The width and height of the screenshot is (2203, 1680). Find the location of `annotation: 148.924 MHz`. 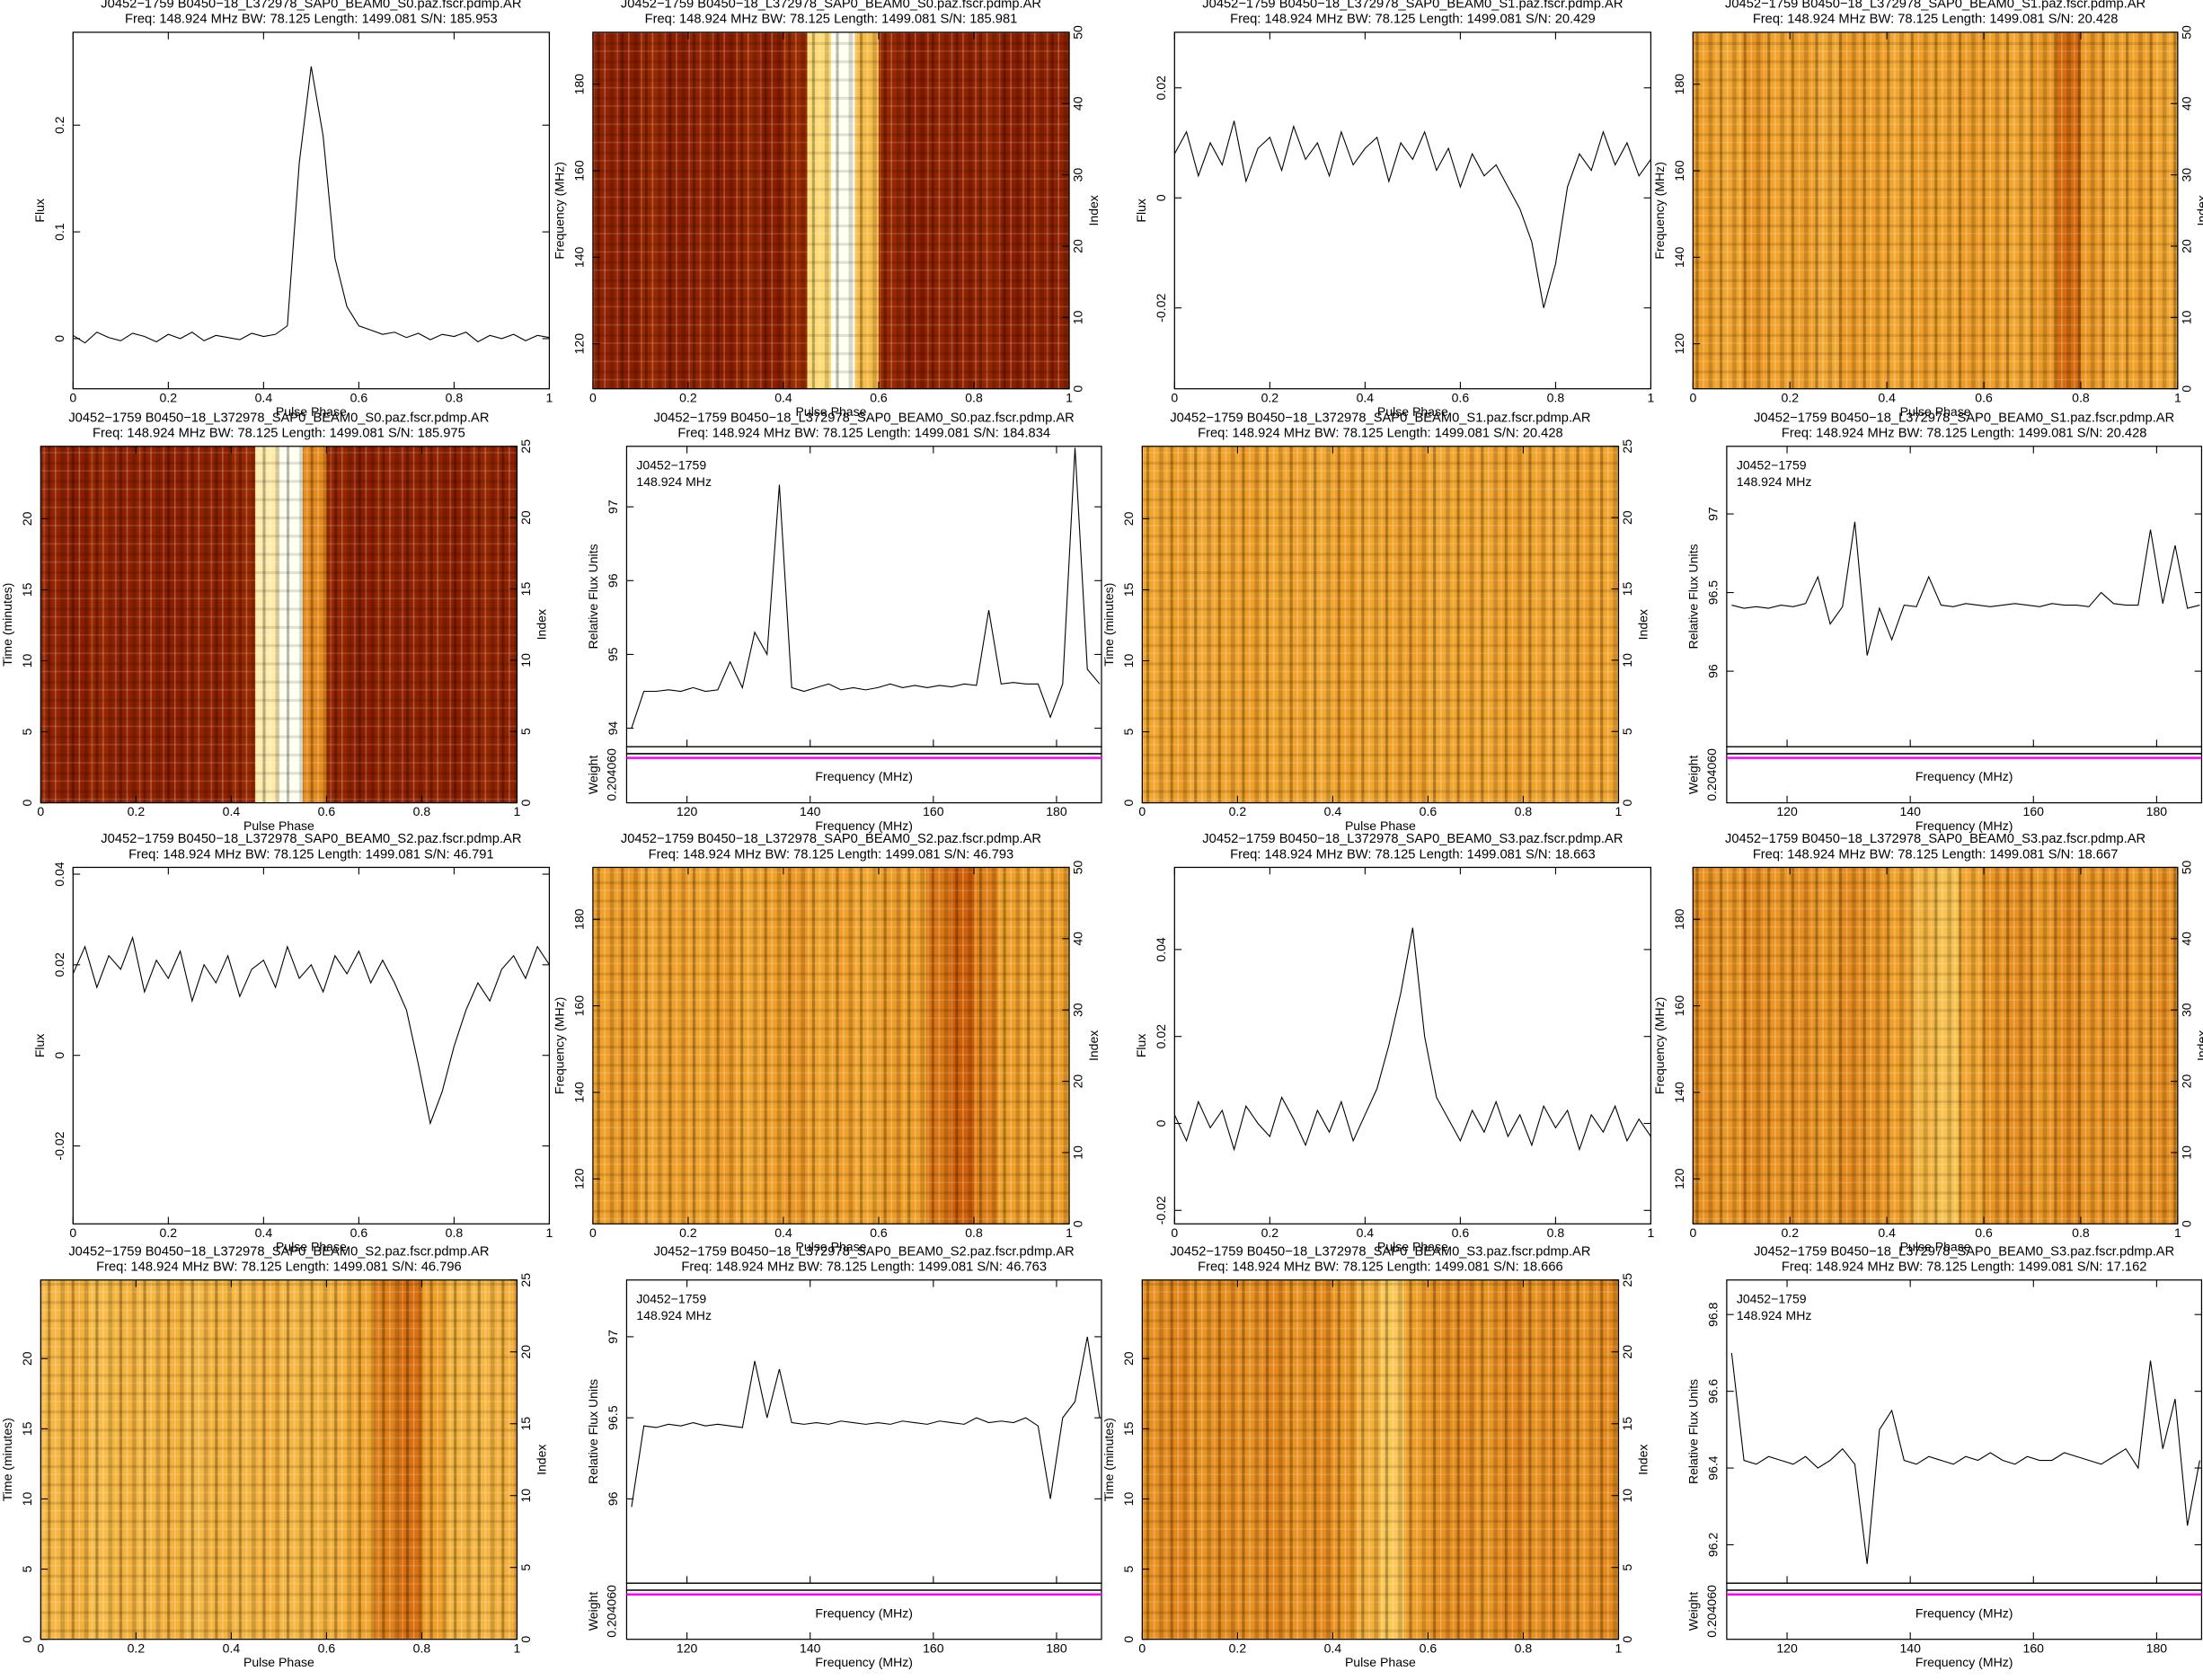

annotation: 148.924 MHz is located at coordinates (674, 481).